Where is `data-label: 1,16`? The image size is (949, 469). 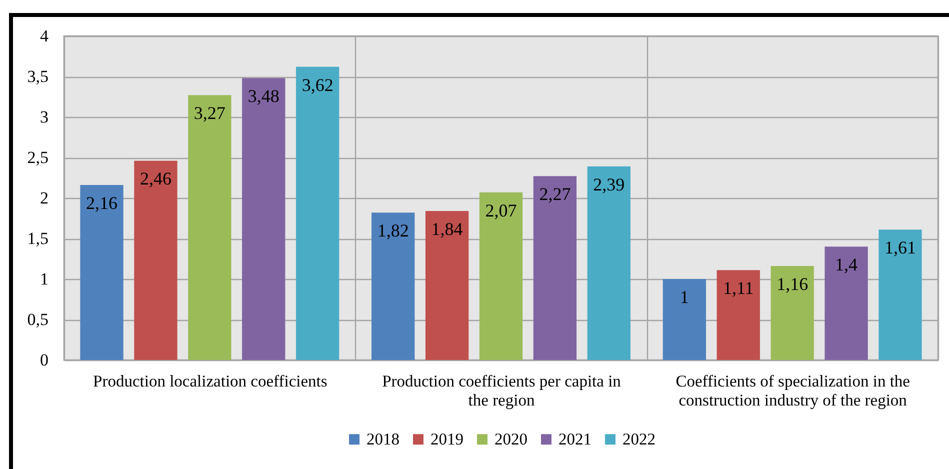
data-label: 1,16 is located at coordinates (792, 284).